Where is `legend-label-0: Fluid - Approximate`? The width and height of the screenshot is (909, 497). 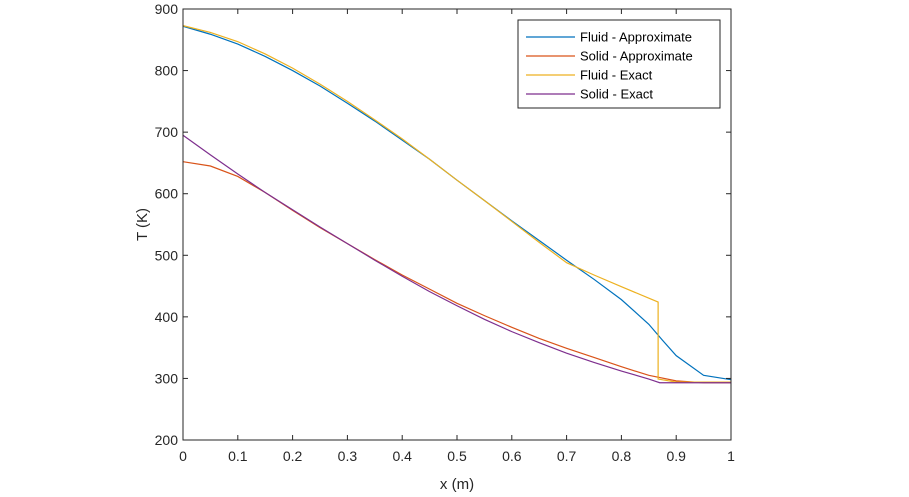
legend-label-0: Fluid - Approximate is located at coordinates (636, 37).